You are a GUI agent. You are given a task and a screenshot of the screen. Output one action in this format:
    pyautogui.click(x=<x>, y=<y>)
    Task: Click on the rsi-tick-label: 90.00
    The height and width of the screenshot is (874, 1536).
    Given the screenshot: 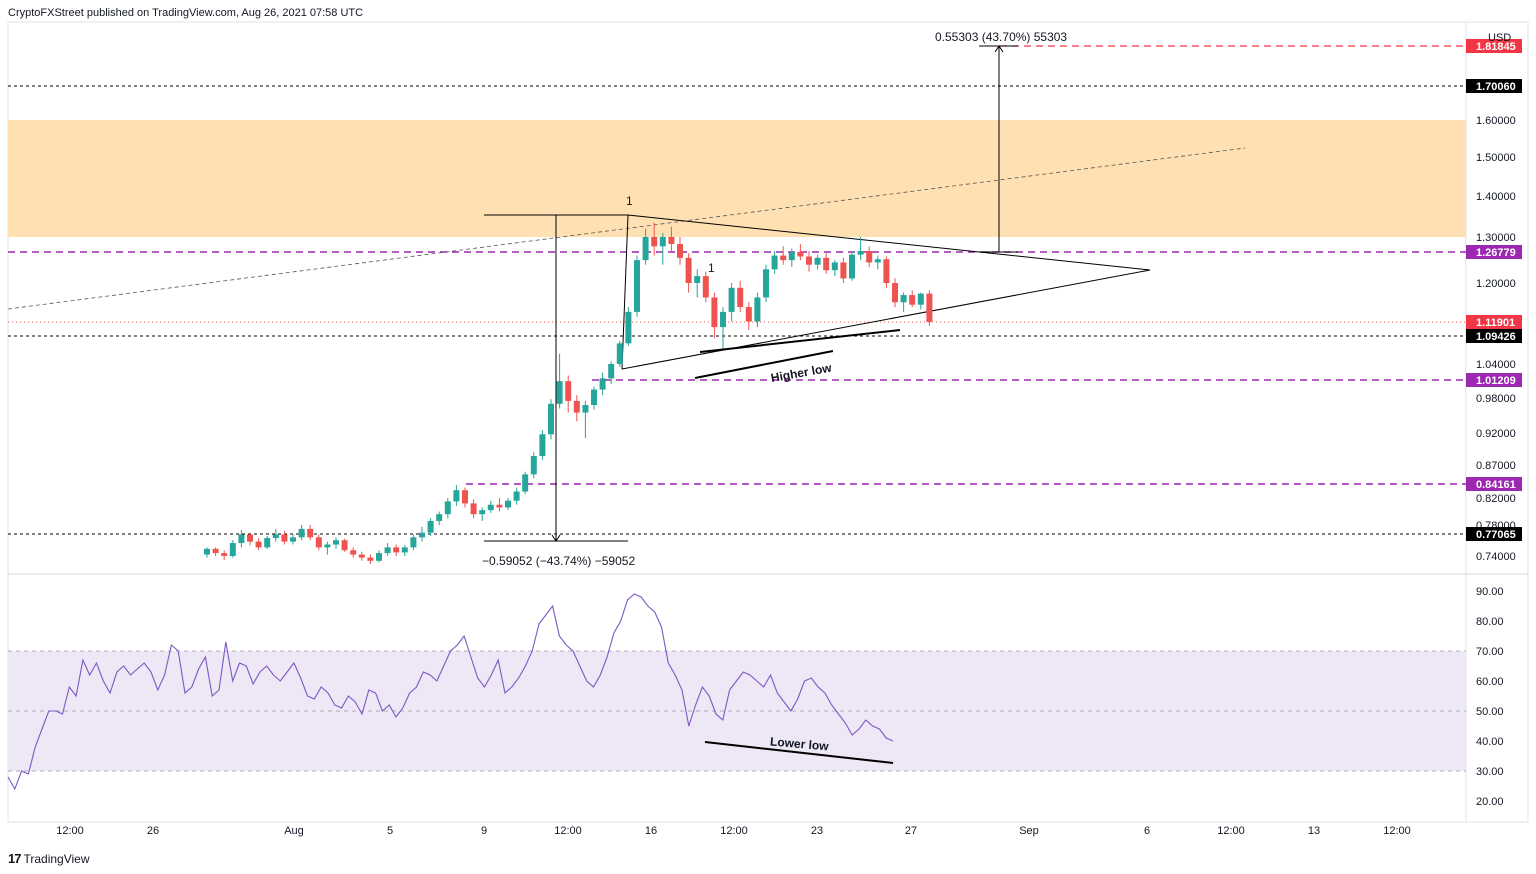 What is the action you would take?
    pyautogui.click(x=1490, y=592)
    